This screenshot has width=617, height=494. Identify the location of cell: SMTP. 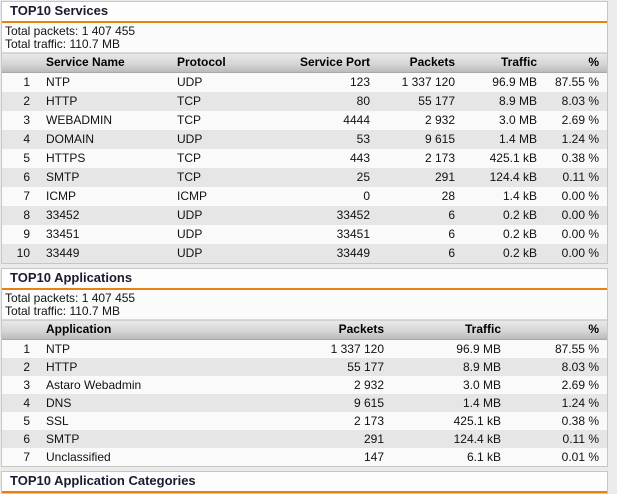
(63, 177).